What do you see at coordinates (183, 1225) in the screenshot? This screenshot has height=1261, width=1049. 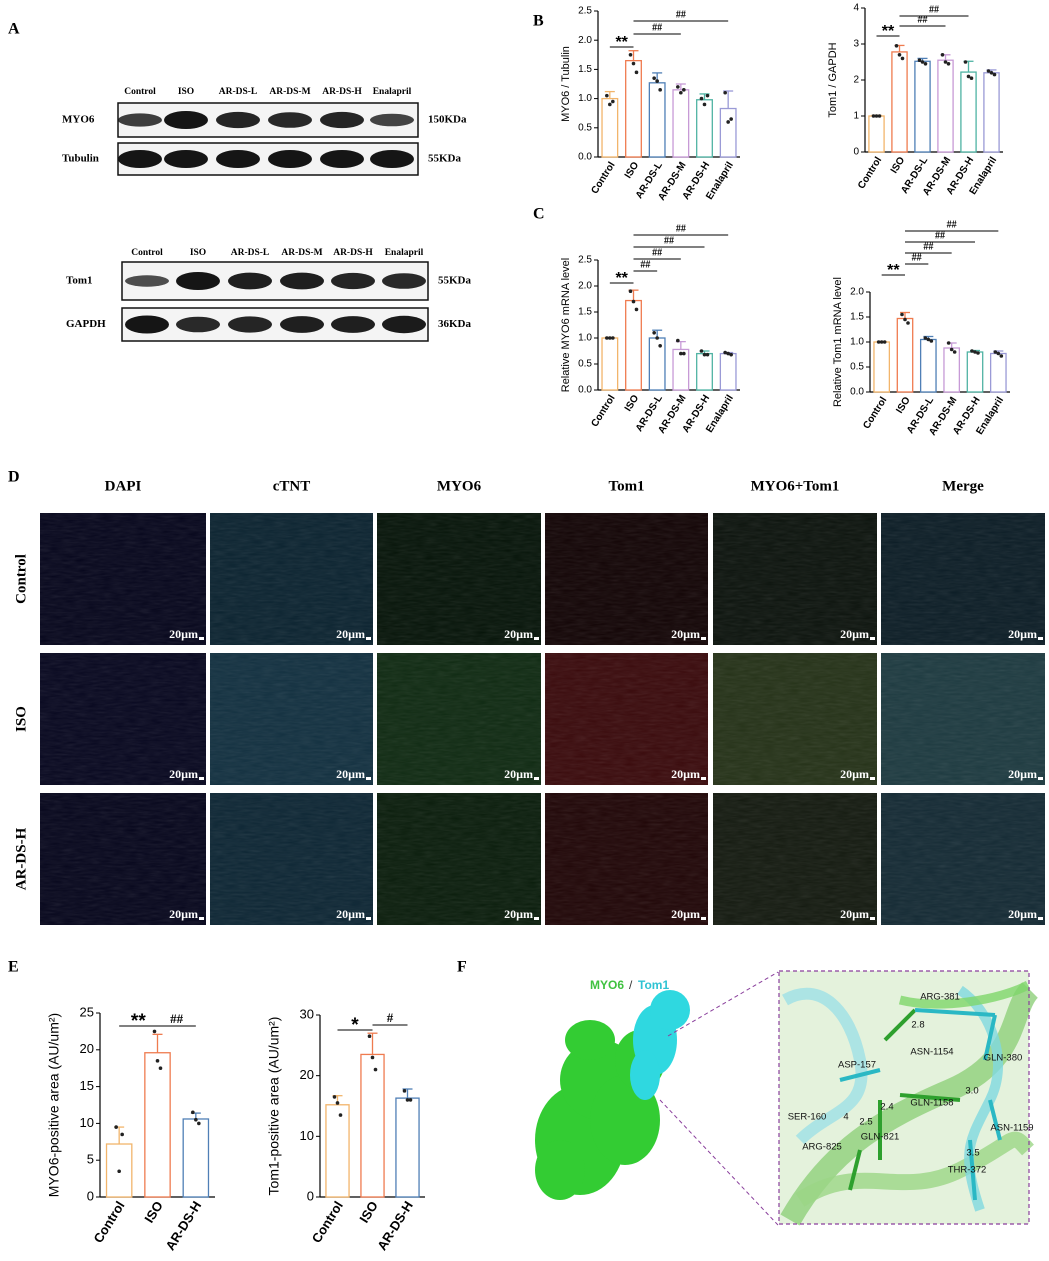 I see `x-tick-label: AR-DS-H` at bounding box center [183, 1225].